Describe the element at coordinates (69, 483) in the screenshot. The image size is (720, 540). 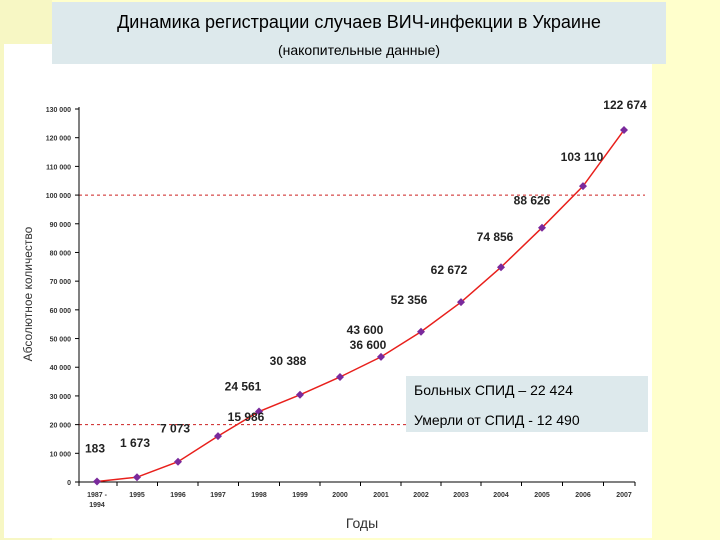
I see `y-tick-label: 0` at that location.